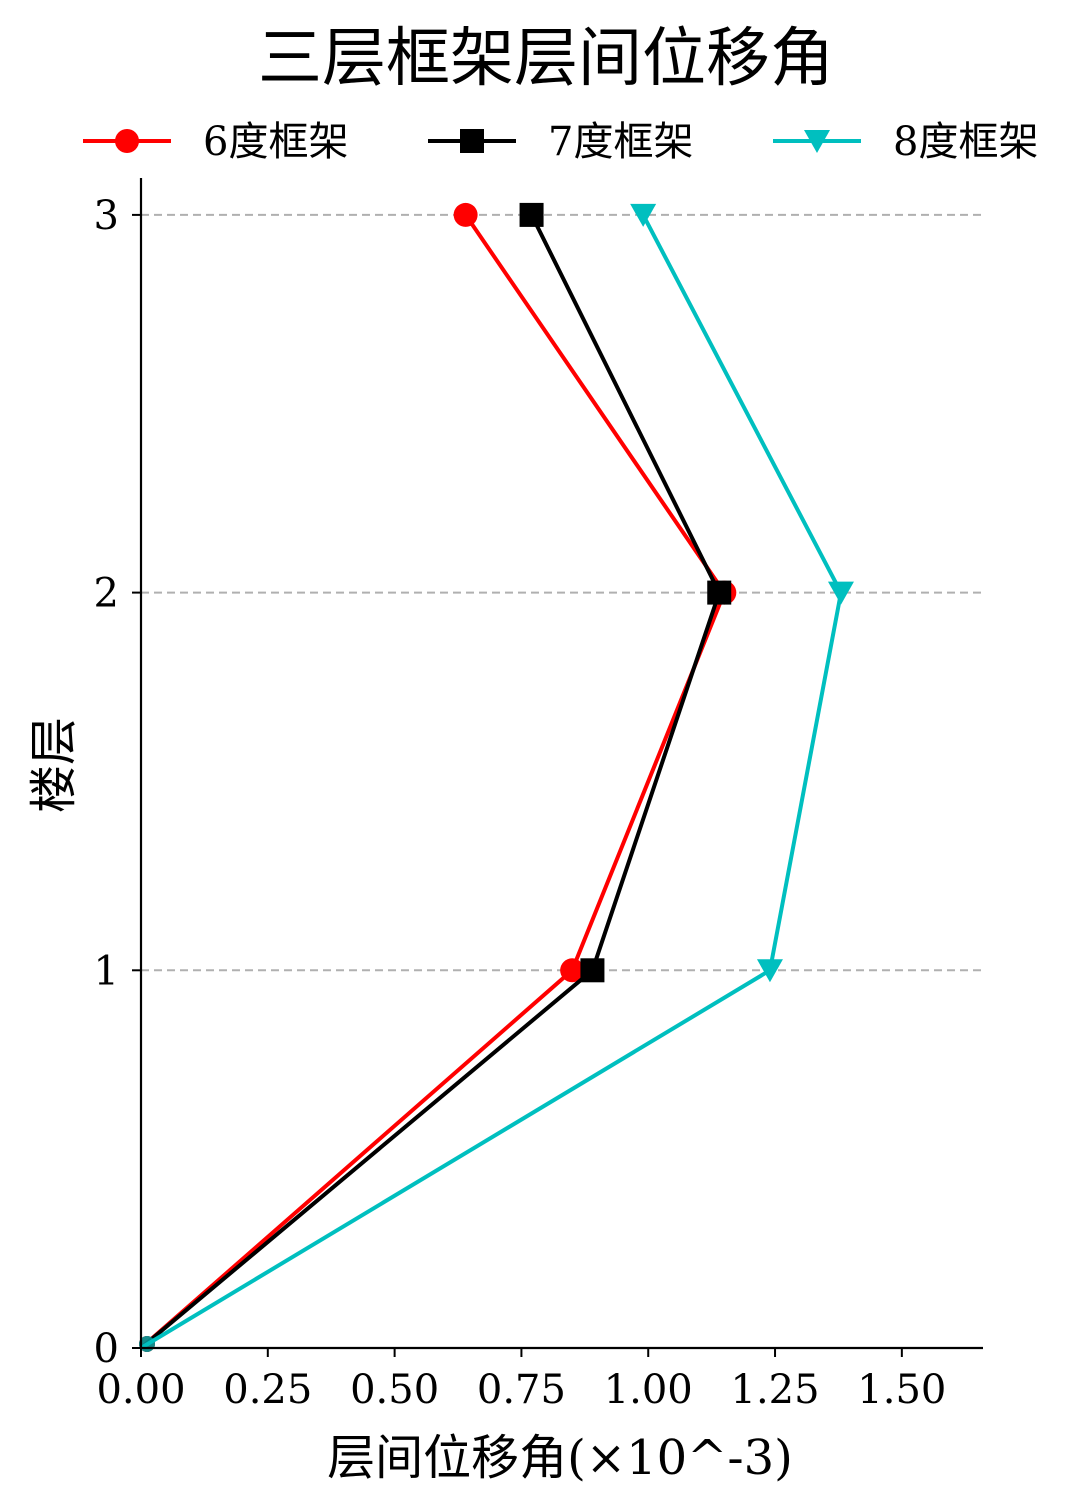 This screenshot has height=1508, width=1080. What do you see at coordinates (106, 1349) in the screenshot?
I see `y-tick-label-0: 0` at bounding box center [106, 1349].